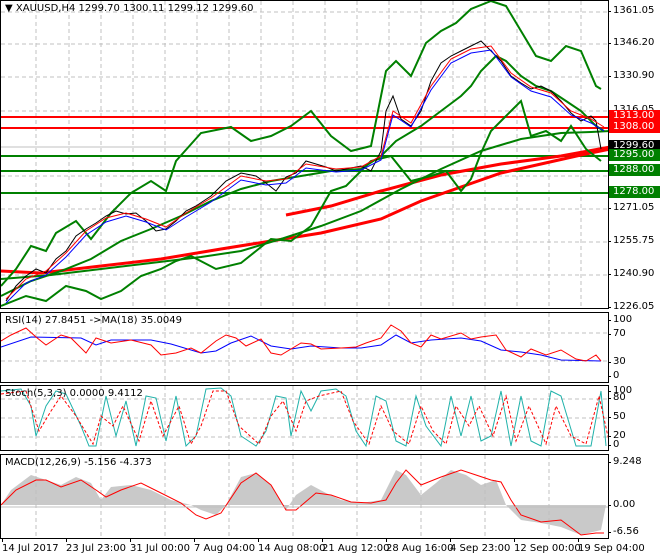 This screenshot has height=560, width=660. What do you see at coordinates (625, 461) in the screenshot?
I see `macd-tick: 9.248` at bounding box center [625, 461].